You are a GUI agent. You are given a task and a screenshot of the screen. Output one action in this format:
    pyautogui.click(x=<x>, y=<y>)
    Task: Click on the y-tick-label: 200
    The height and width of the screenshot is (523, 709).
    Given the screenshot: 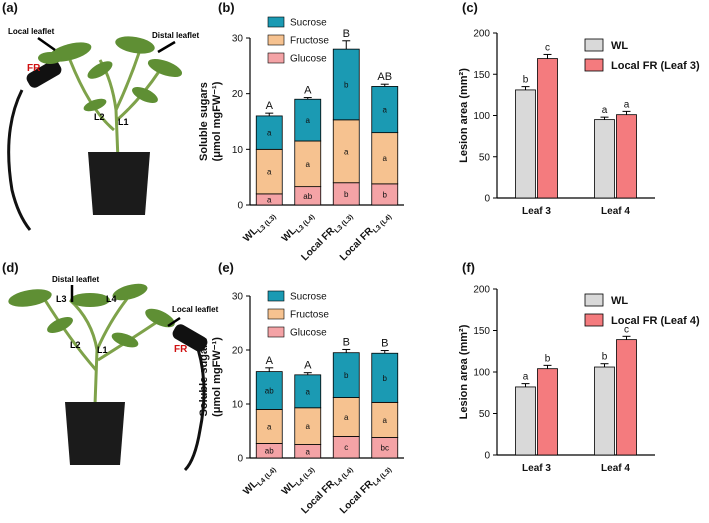 What is the action you would take?
    pyautogui.click(x=481, y=34)
    